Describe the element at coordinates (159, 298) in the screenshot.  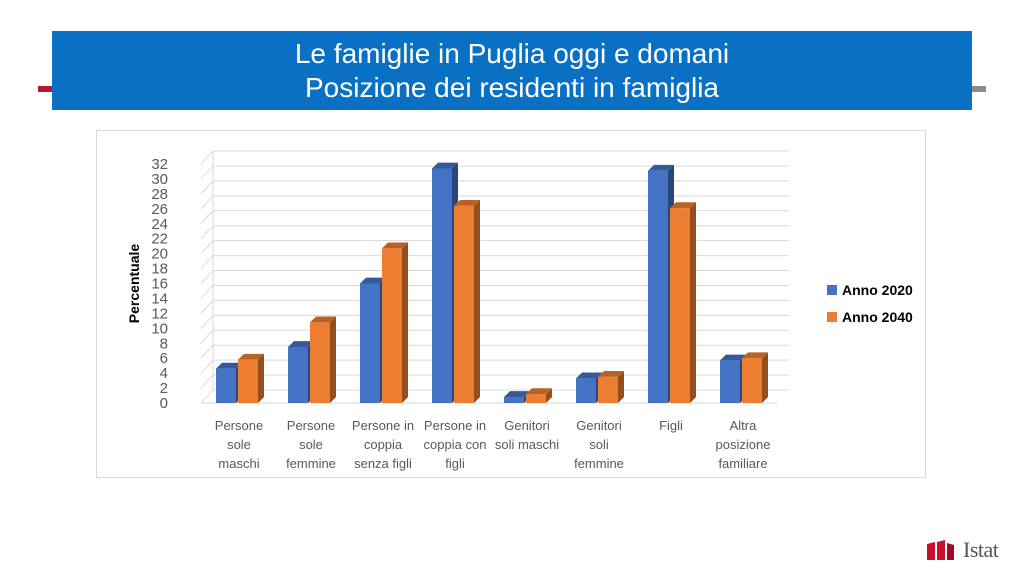
I see `y-tick-label: 14` at that location.